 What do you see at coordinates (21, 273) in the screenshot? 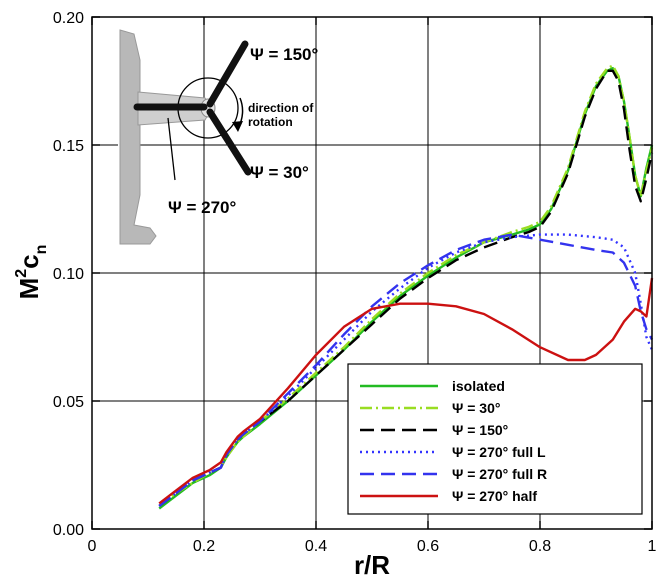
I see `y-label-sup: 2` at bounding box center [21, 273].